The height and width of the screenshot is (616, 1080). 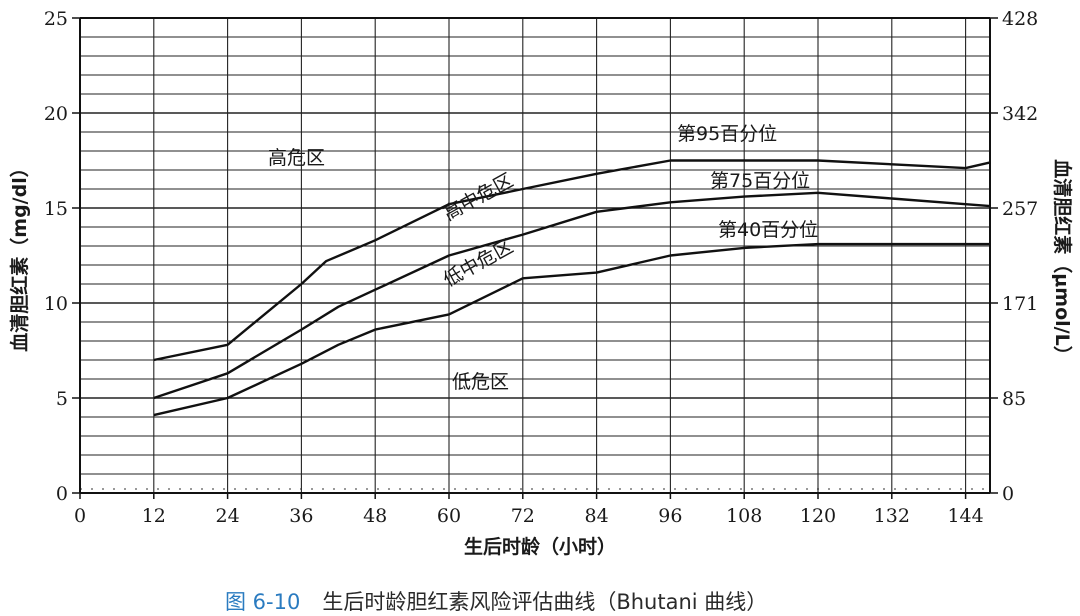 I want to click on zone-label-low-intermediate: 低中危区, so click(x=478, y=263).